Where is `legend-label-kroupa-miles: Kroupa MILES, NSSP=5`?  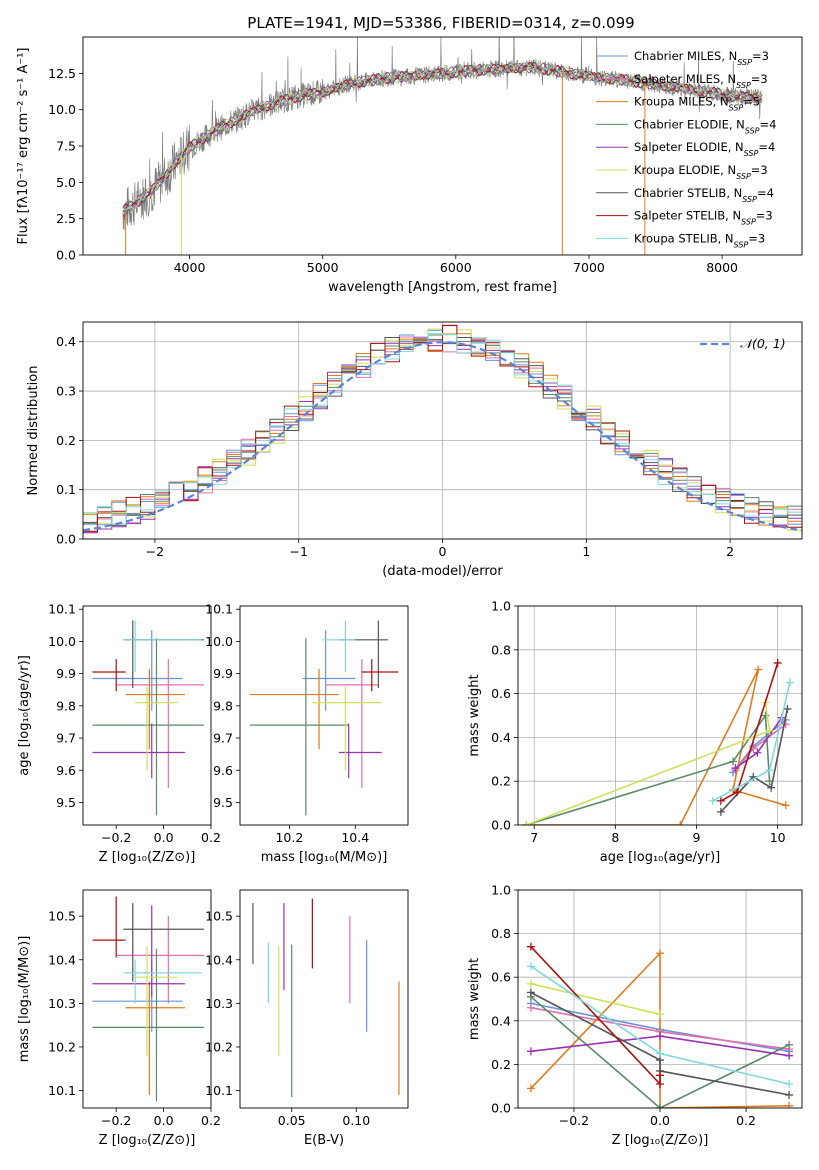 legend-label-kroupa-miles: Kroupa MILES, NSSP=5 is located at coordinates (697, 104).